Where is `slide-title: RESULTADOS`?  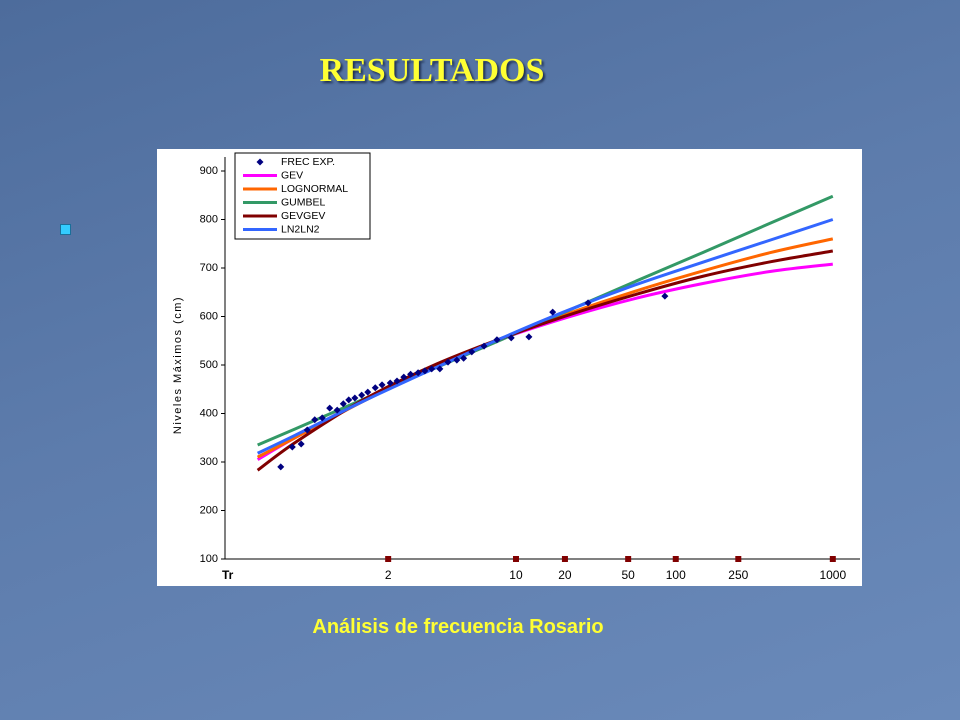 slide-title: RESULTADOS is located at coordinates (432, 70).